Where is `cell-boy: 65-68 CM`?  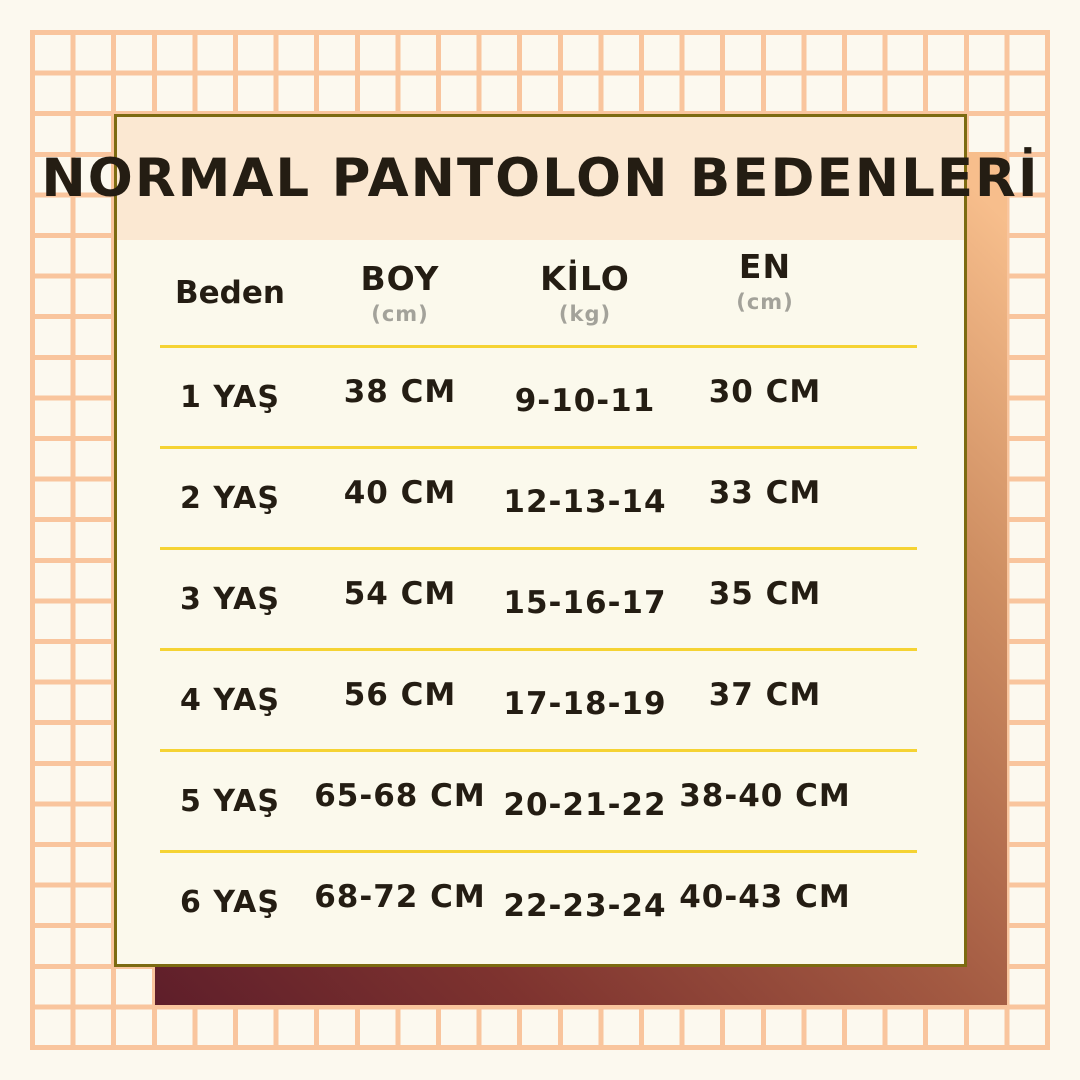 cell-boy: 65-68 CM is located at coordinates (400, 796).